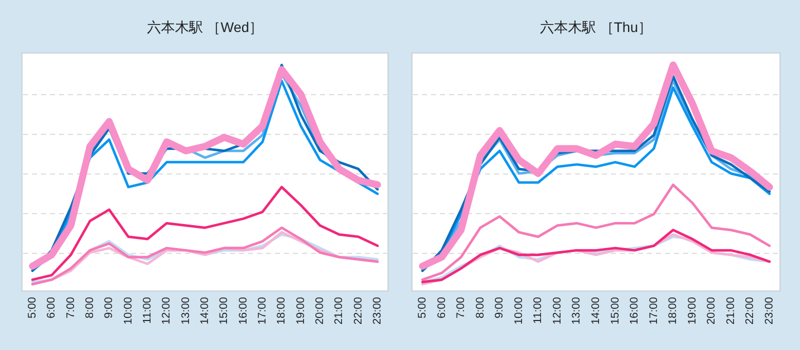 This screenshot has width=800, height=350. I want to click on chart-title: 六本木駅 ［Wed］, so click(205, 27).